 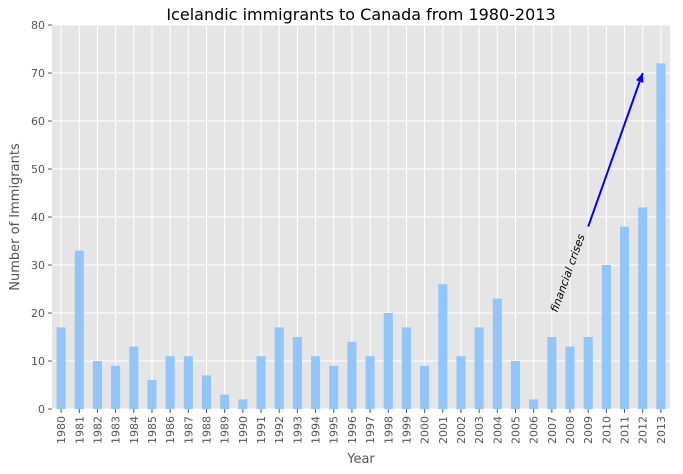 I want to click on x-tick-label: 2007, so click(x=552, y=430).